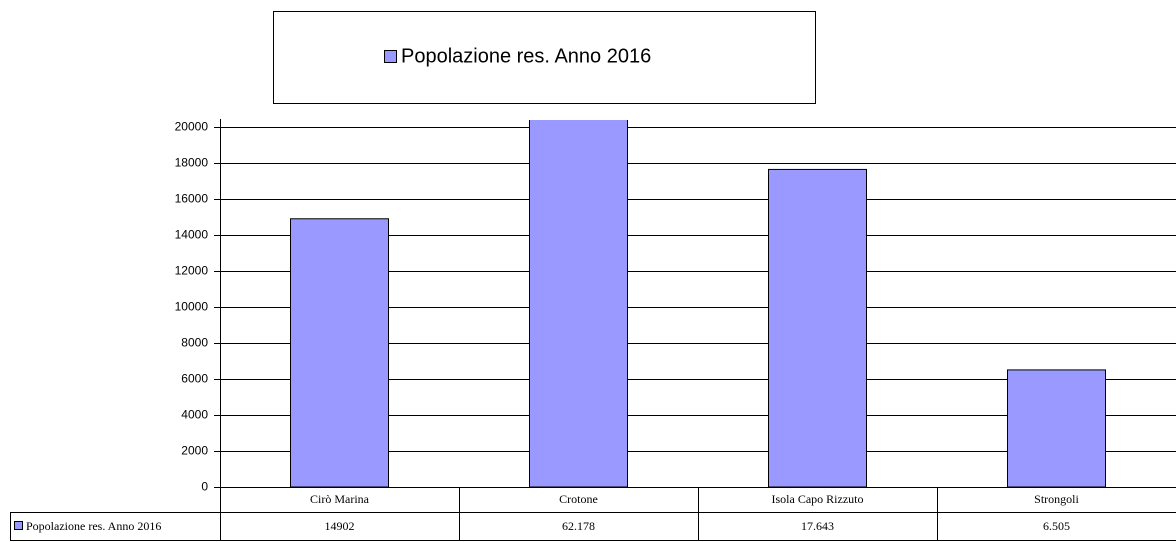  Describe the element at coordinates (93, 526) in the screenshot. I see `table-series-name: Popolazione res. Anno 2016` at that location.